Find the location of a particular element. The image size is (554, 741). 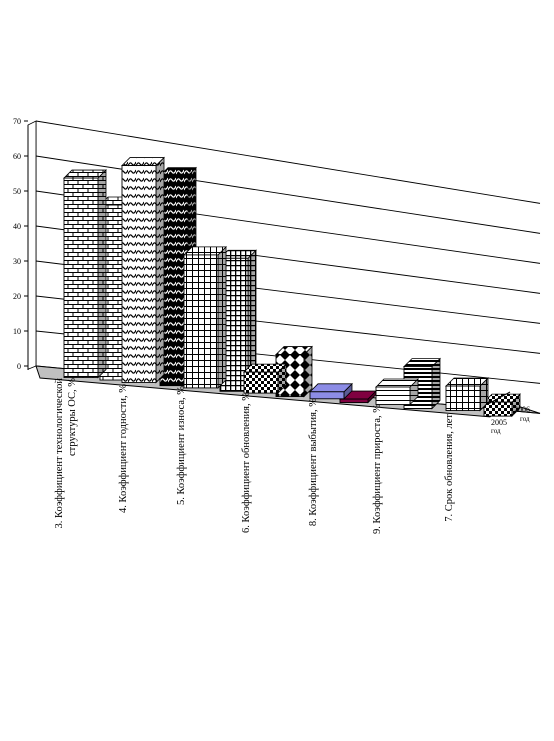

bar-s1-c2 is located at coordinates (238, 321).